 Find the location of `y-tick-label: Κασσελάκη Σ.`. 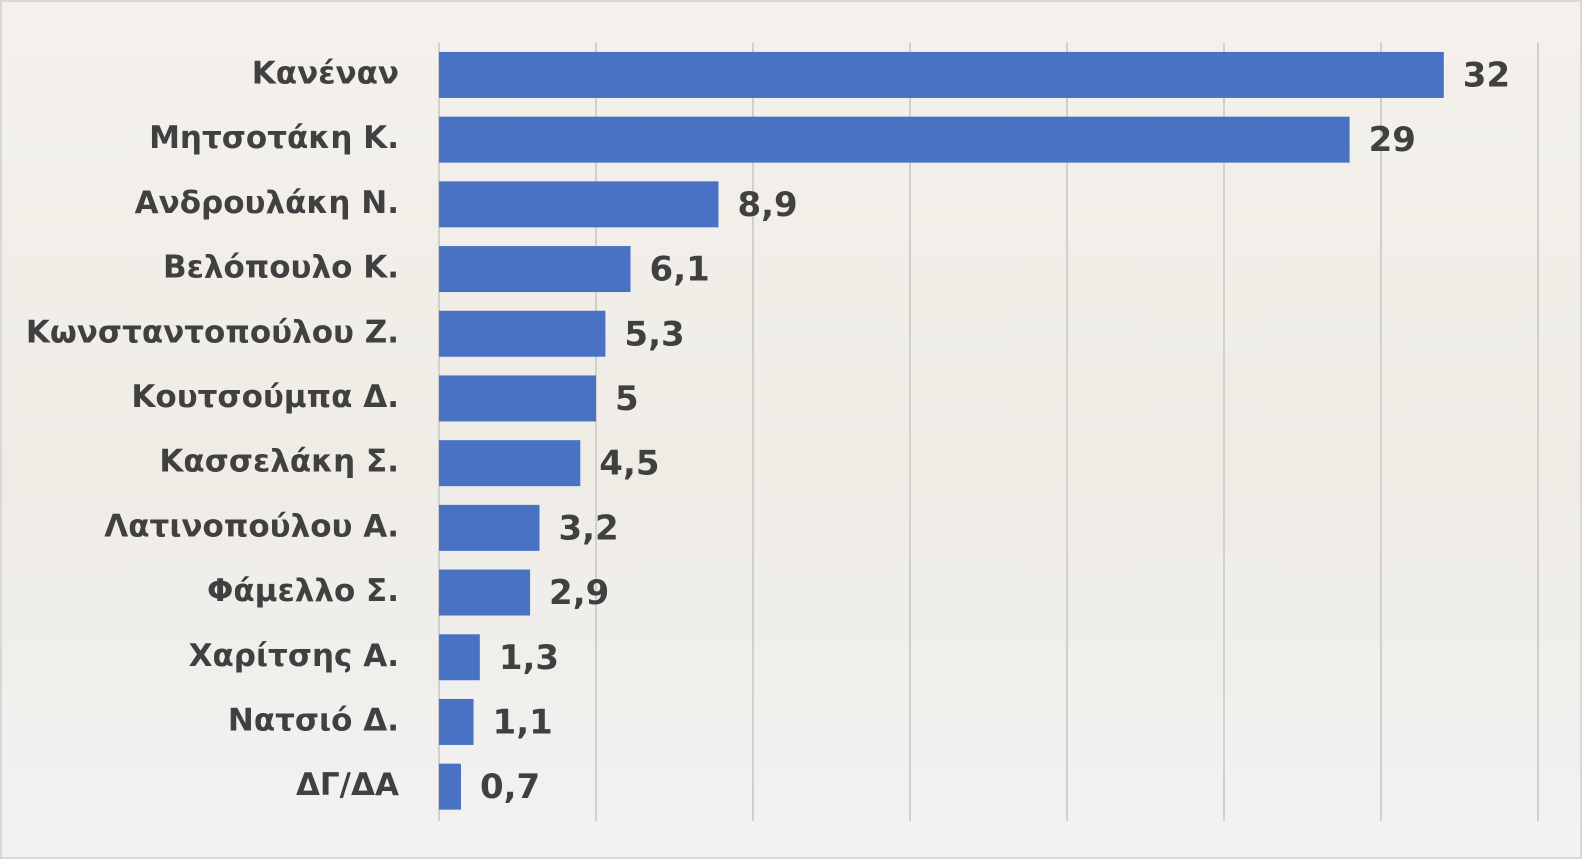

y-tick-label: Κασσελάκη Σ. is located at coordinates (279, 462).